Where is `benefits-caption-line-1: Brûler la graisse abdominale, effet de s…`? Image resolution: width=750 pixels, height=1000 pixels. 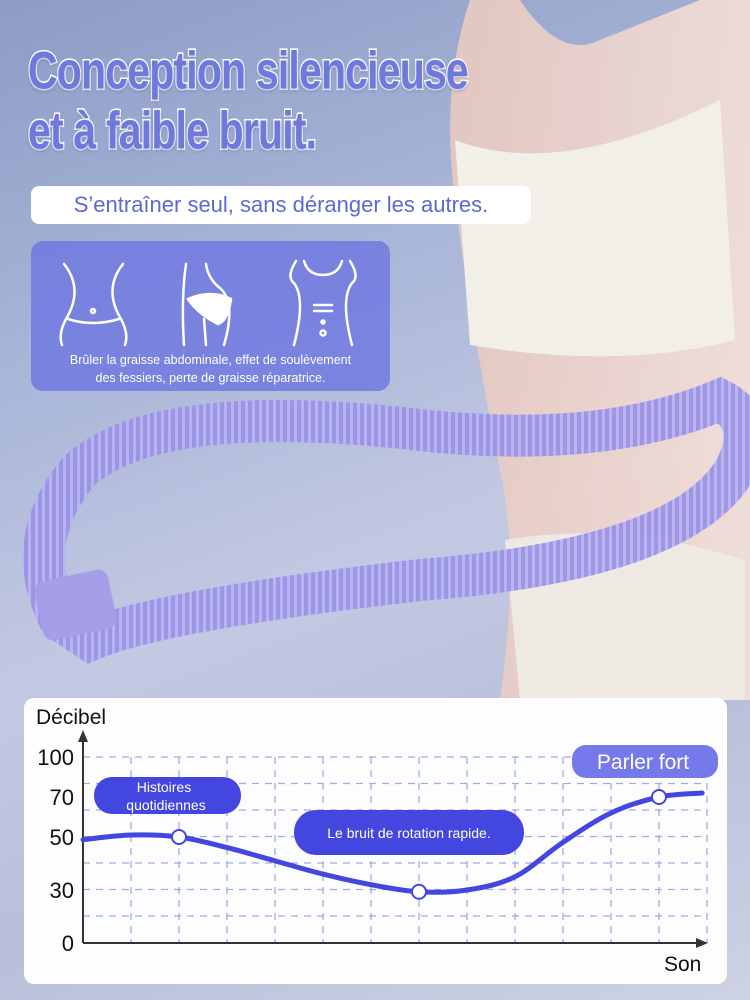 benefits-caption-line-1: Brûler la graisse abdominale, effet de s… is located at coordinates (210, 360).